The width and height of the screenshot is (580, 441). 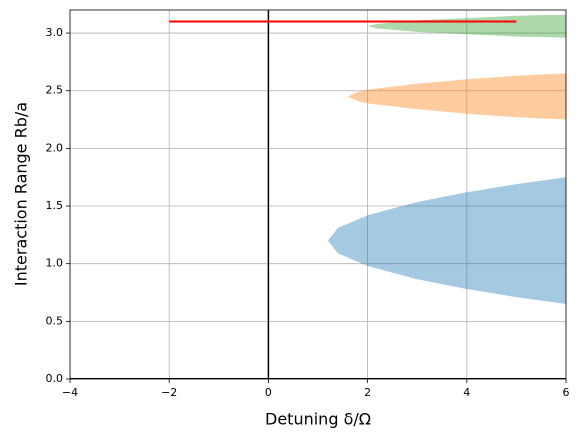 What do you see at coordinates (367, 392) in the screenshot?
I see `x-tick-label: 2` at bounding box center [367, 392].